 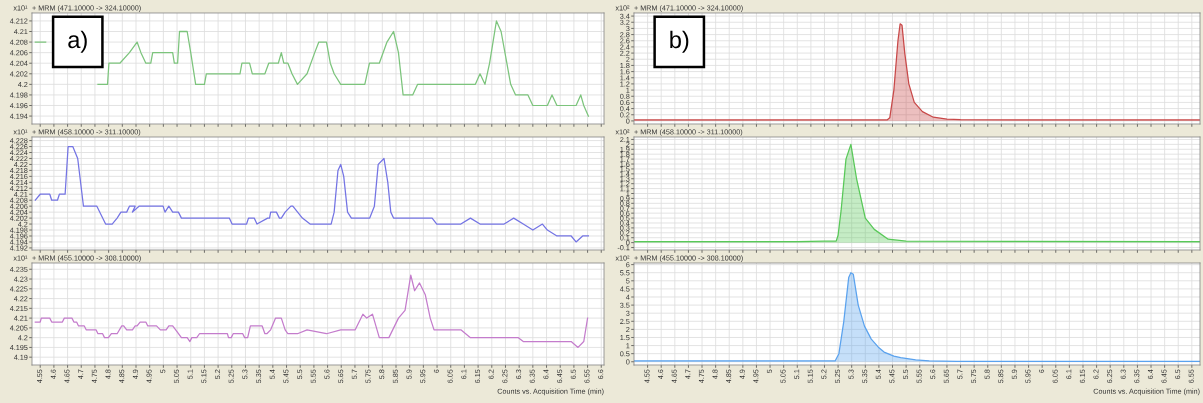 What do you see at coordinates (77, 41) in the screenshot?
I see `annotation: a)` at bounding box center [77, 41].